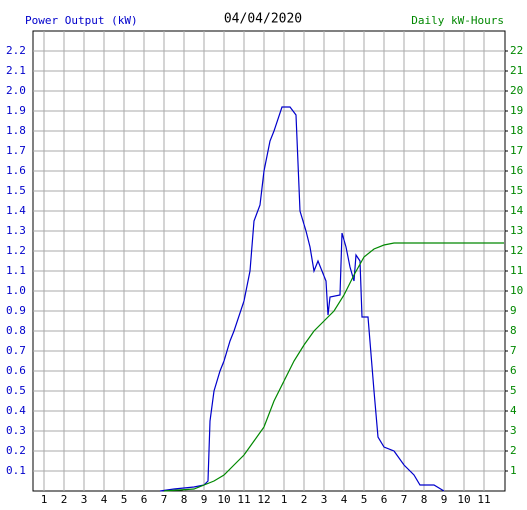  I want to click on y-tick-label: 0.5, so click(16, 390).